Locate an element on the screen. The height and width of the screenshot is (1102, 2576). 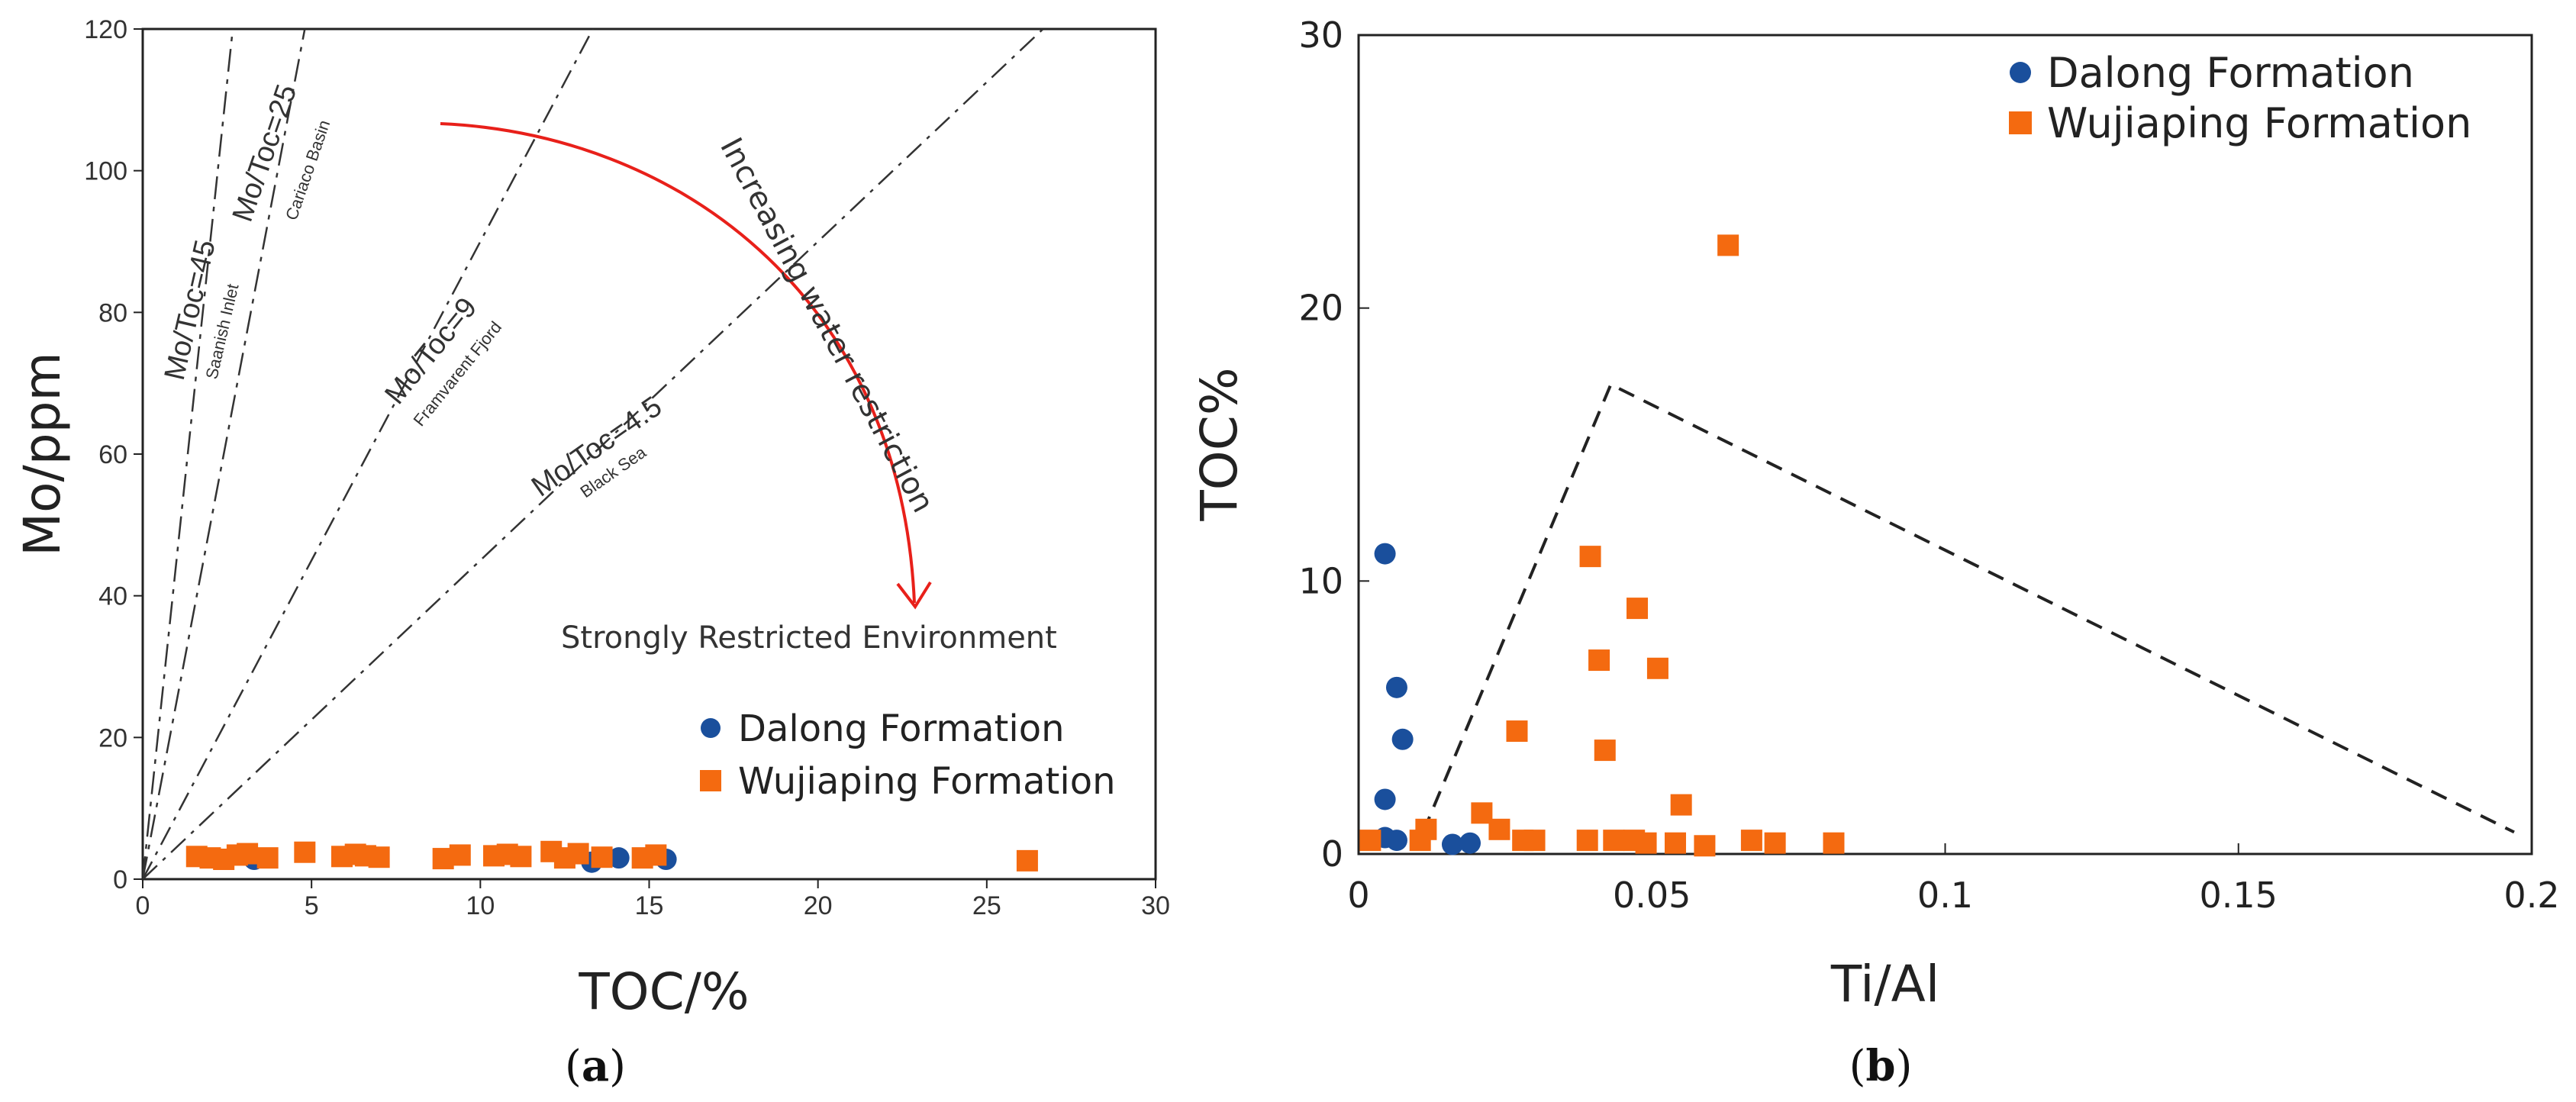
strongly-restricted-environment-label: Strongly Restricted Environment is located at coordinates (809, 638).